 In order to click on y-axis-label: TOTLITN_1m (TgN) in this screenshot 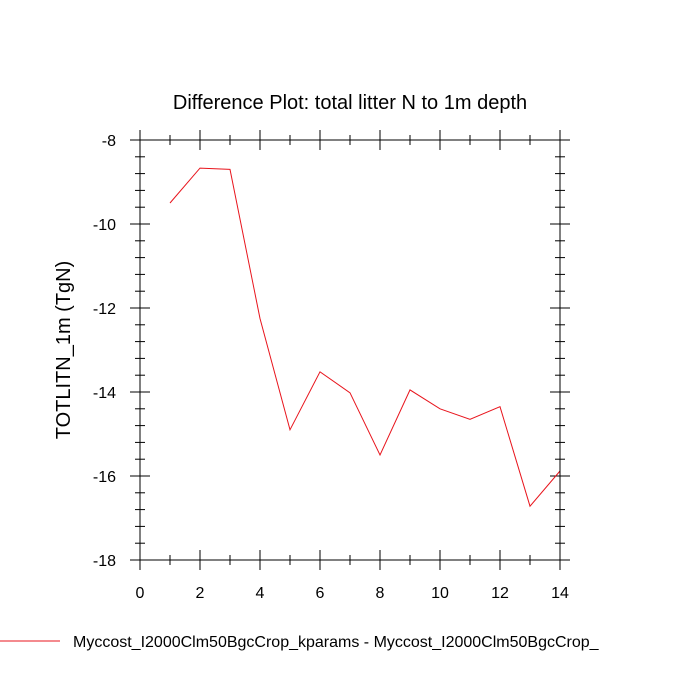, I will do `click(64, 350)`.